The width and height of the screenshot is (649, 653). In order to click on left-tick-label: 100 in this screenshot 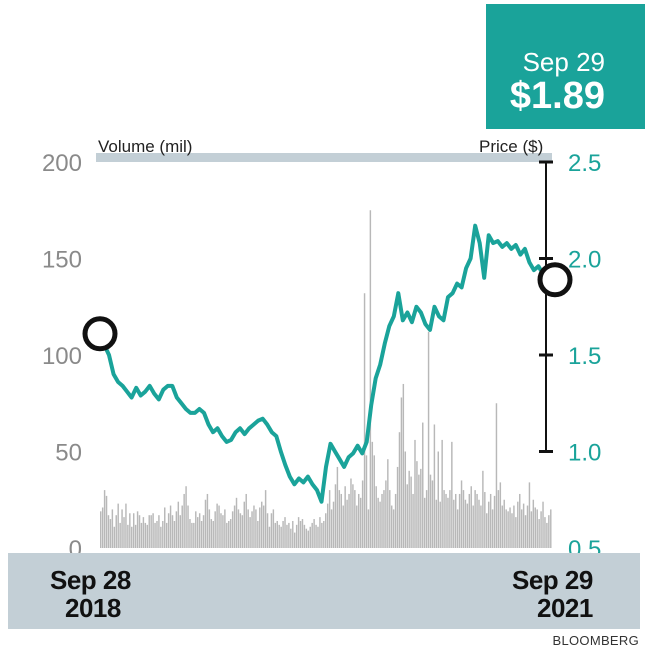, I will do `click(62, 356)`.